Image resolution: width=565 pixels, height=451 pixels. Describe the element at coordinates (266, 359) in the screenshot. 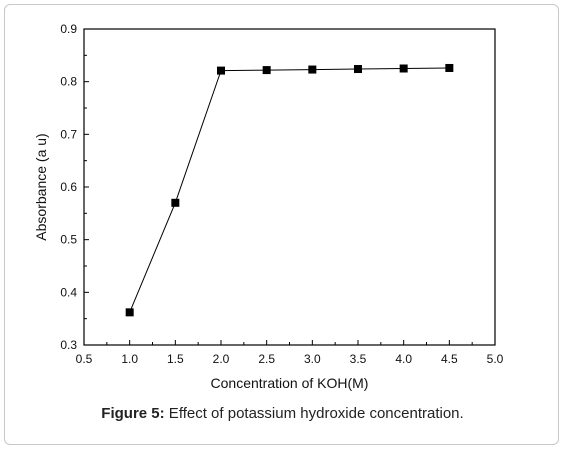

I see `x-tick-label: 2.5` at that location.